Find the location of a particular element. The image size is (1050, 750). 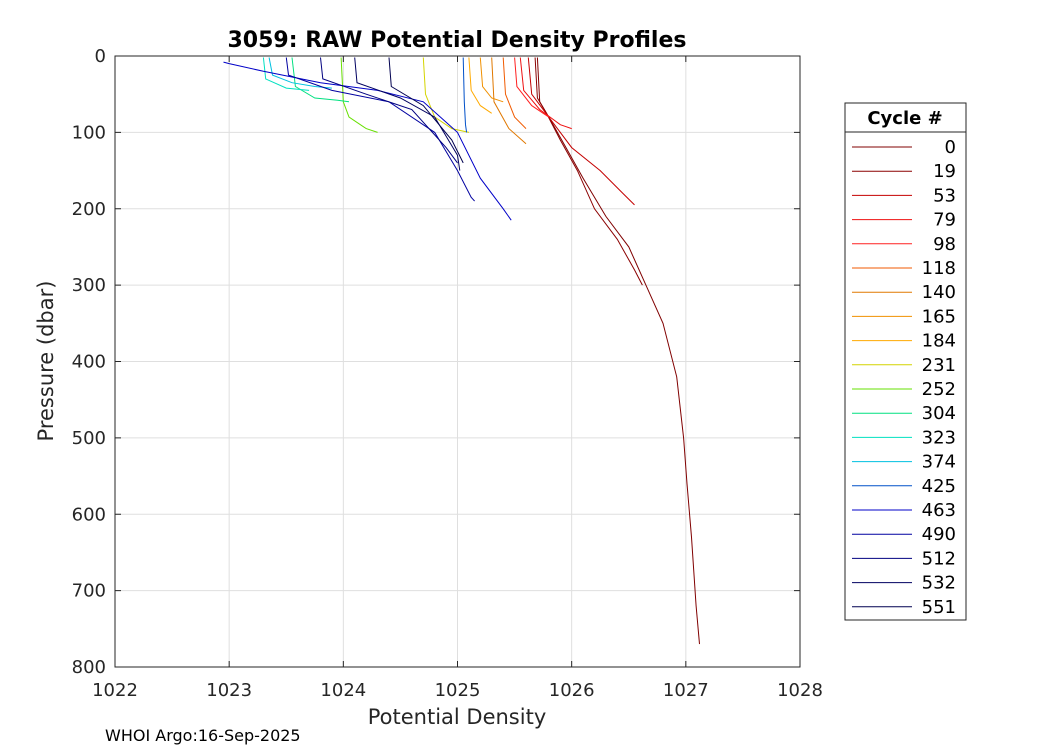

legend-label: 532 is located at coordinates (939, 583).